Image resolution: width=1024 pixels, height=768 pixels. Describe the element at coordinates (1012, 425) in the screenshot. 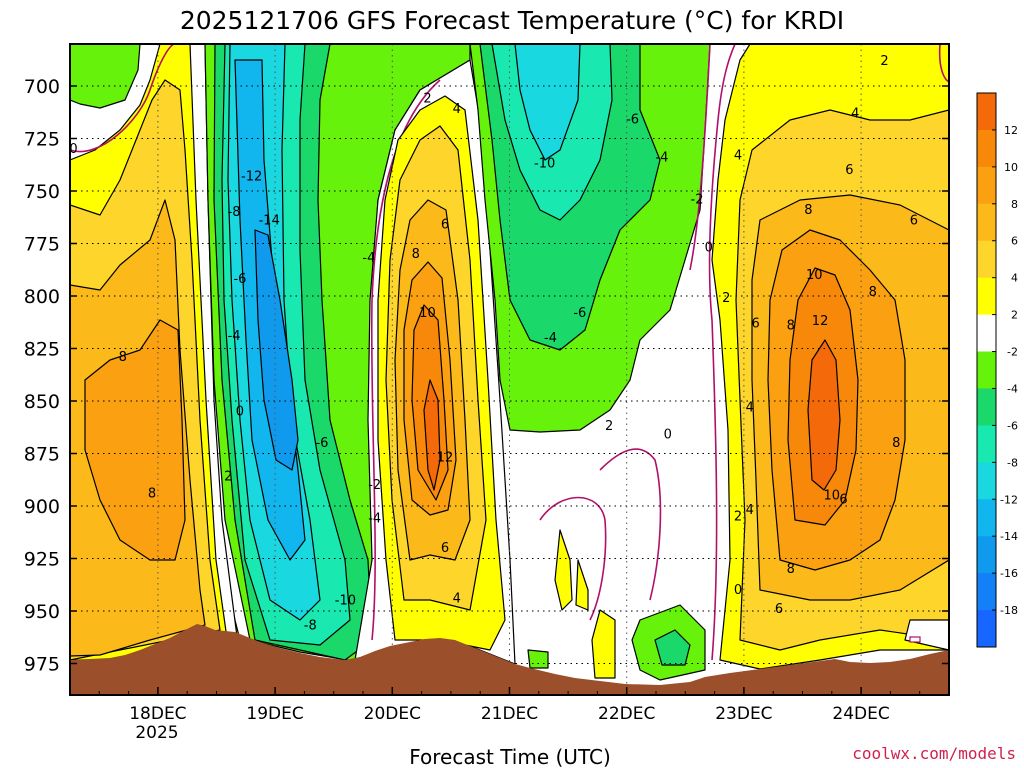

I see `colorbar-label: -6` at that location.